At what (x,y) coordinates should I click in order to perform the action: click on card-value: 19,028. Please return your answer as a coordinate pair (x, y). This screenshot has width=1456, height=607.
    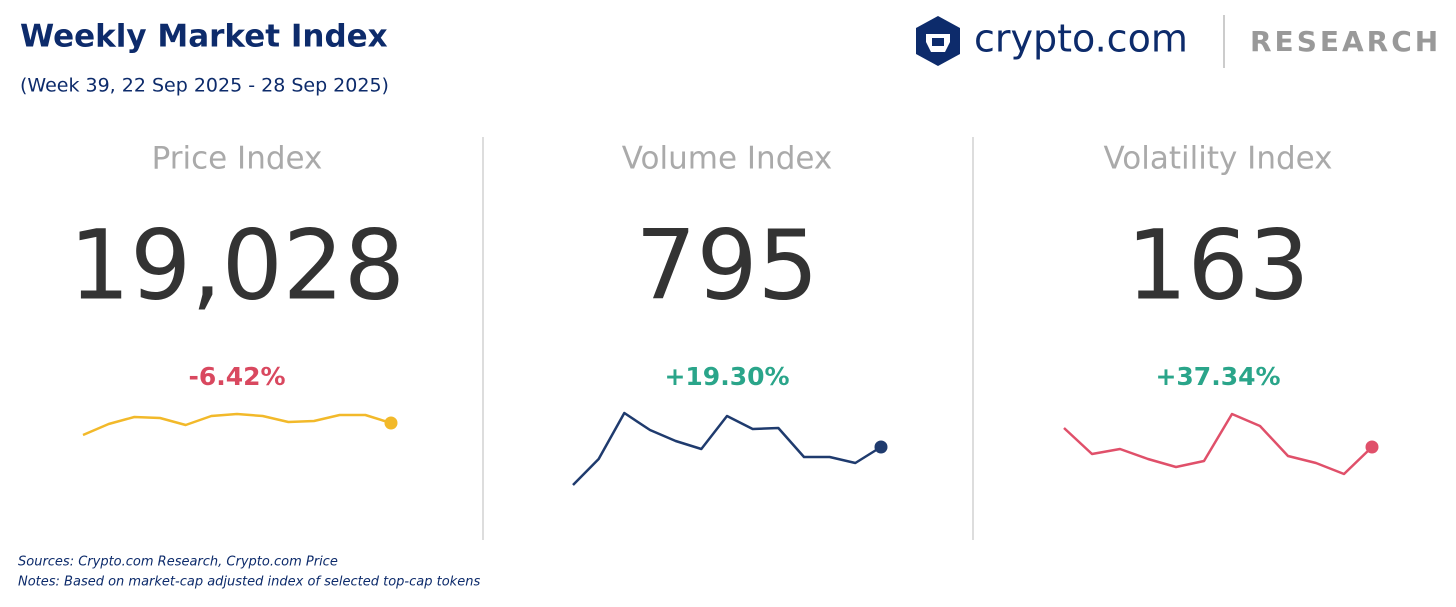
    Looking at the image, I should click on (237, 265).